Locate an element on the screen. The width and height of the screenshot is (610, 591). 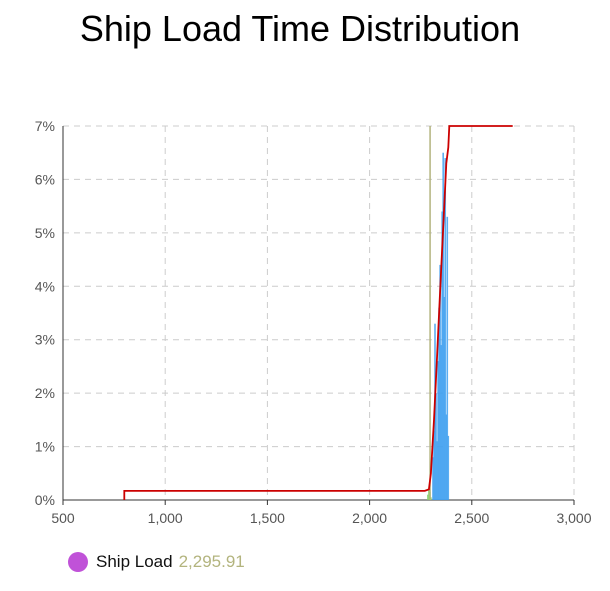
legend-series-name: Ship Load is located at coordinates (134, 561).